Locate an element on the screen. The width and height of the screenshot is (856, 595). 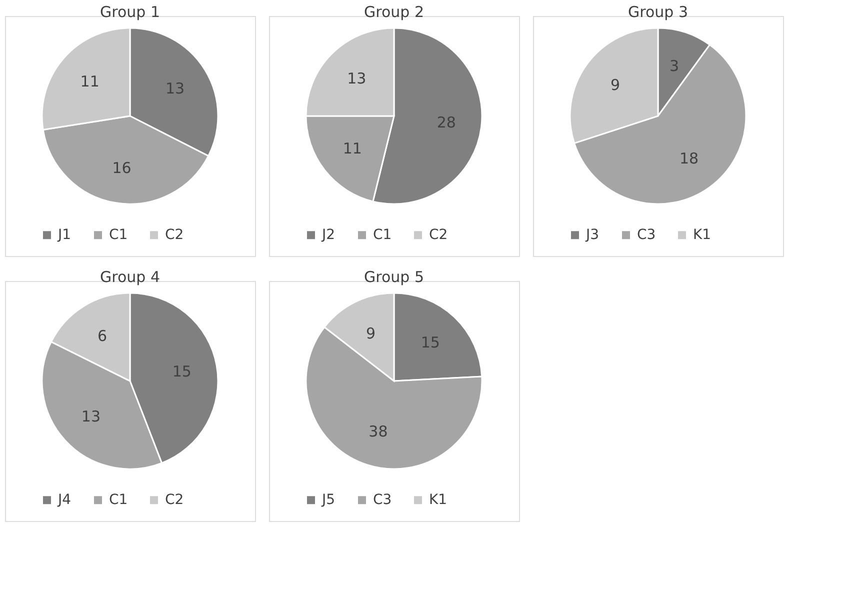
data-label: 38 is located at coordinates (378, 431).